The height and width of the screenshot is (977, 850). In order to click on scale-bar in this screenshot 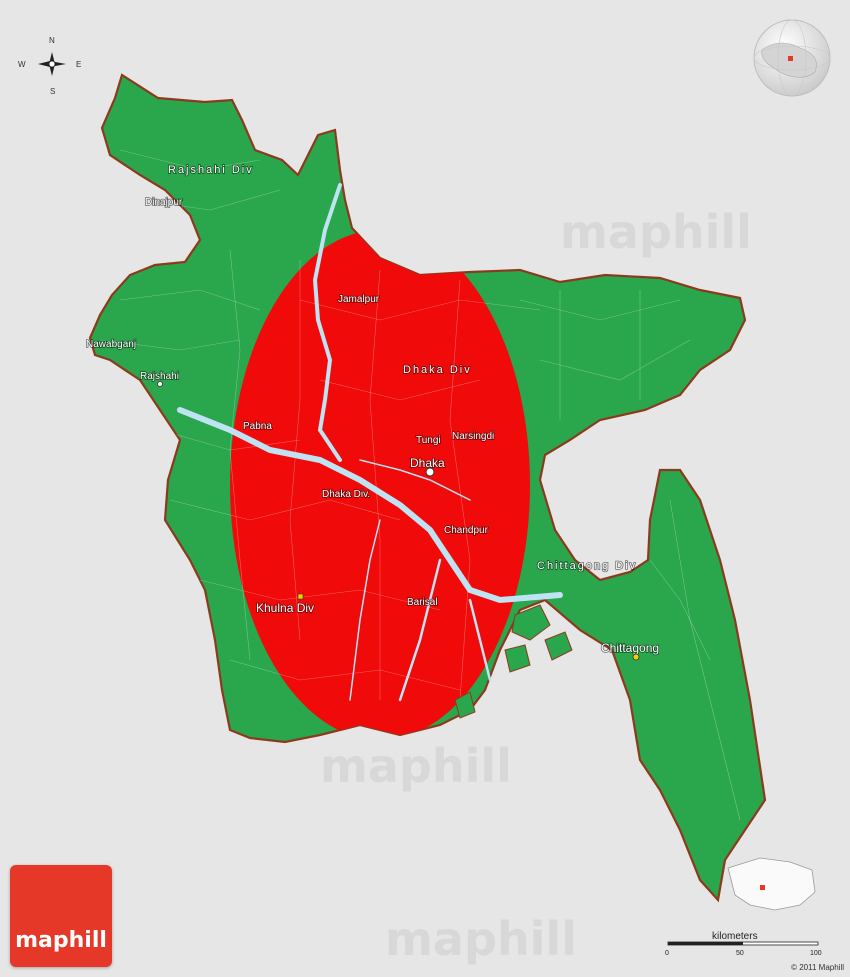, I will do `click(743, 943)`.